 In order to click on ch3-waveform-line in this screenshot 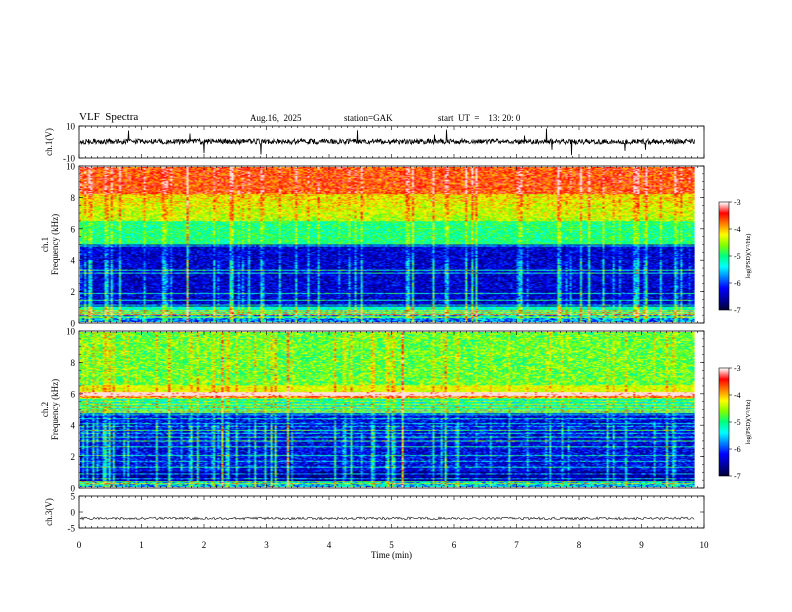, I will do `click(387, 518)`.